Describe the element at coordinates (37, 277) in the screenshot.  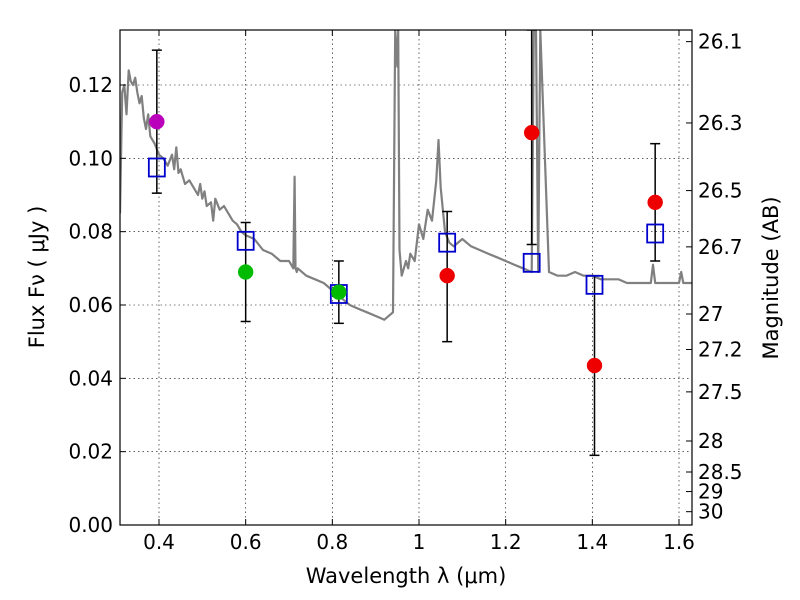
I see `y-axis-label: Flux Fν ( μJy )` at that location.